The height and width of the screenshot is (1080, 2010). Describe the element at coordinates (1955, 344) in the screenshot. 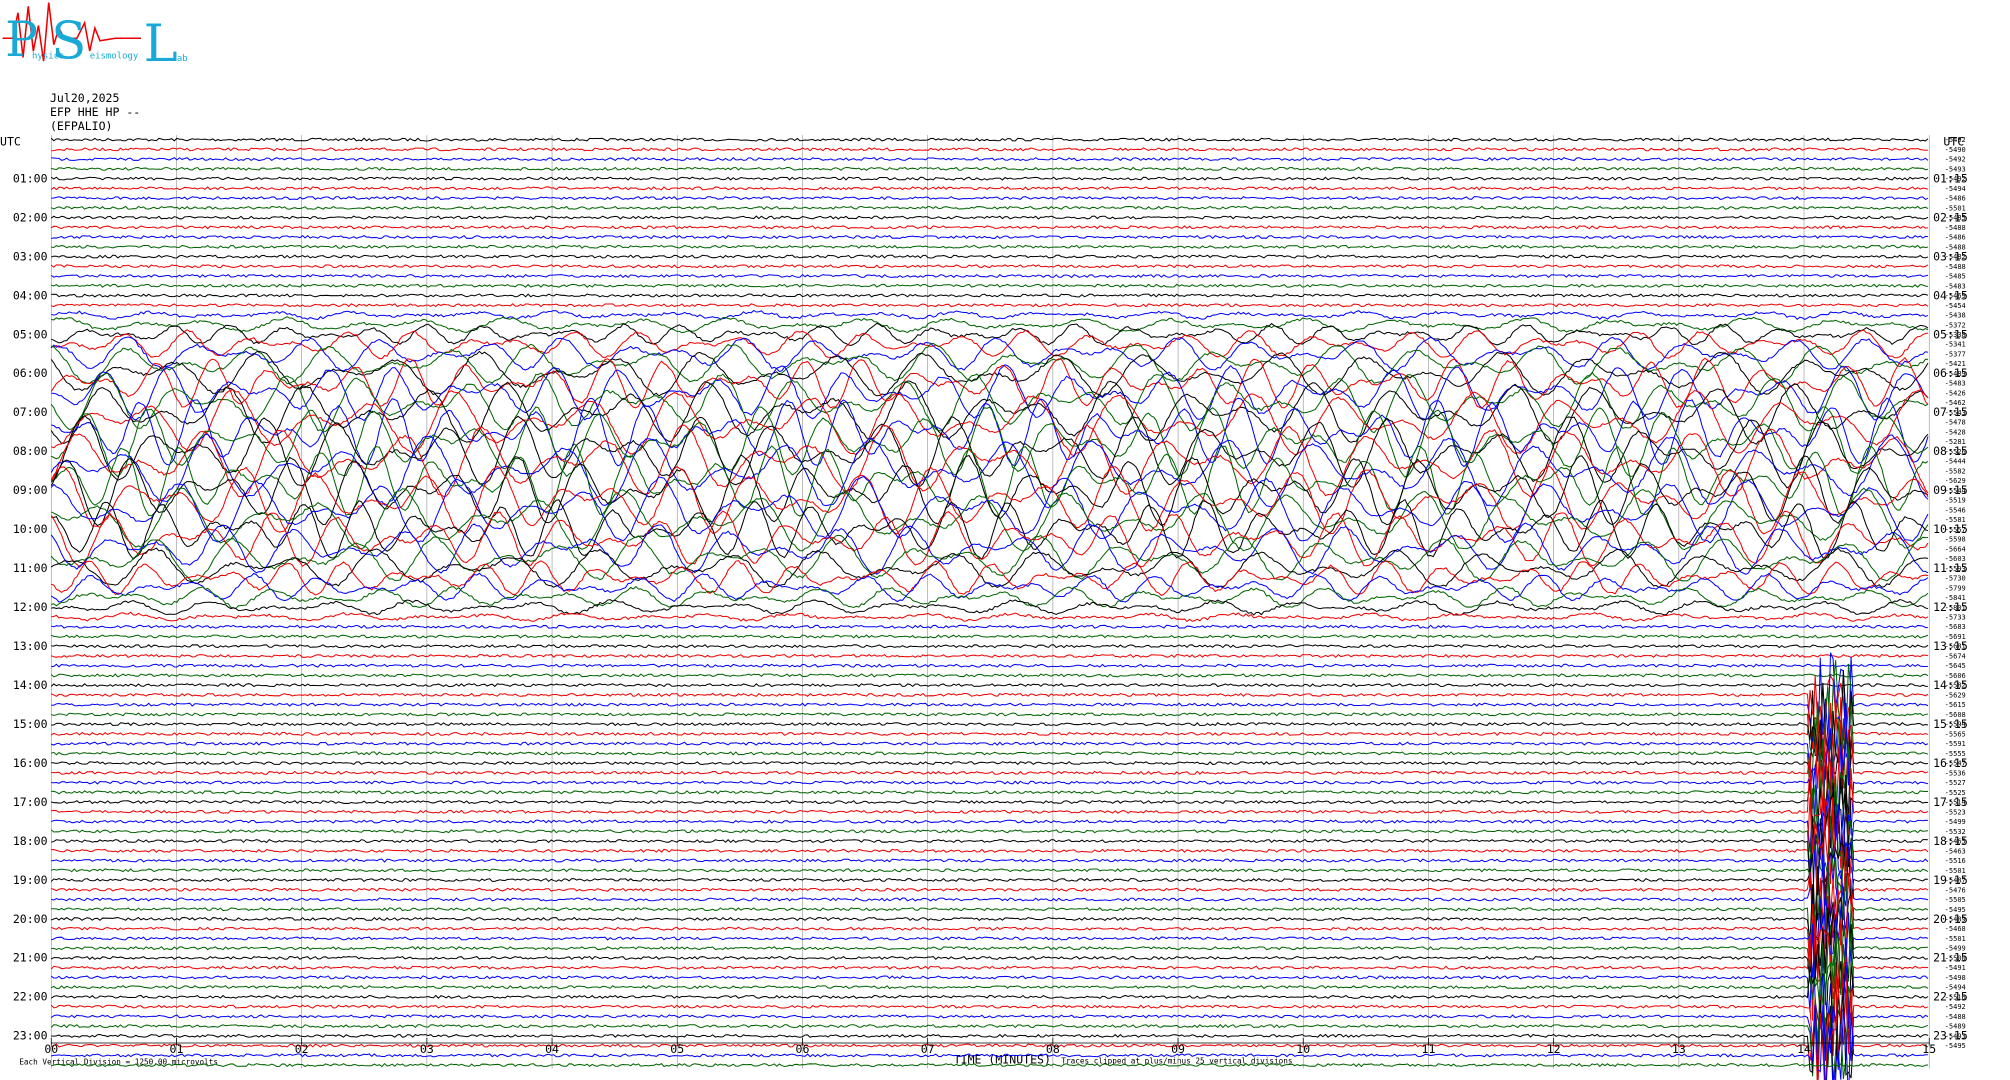

I see `offset-label: -5341` at that location.